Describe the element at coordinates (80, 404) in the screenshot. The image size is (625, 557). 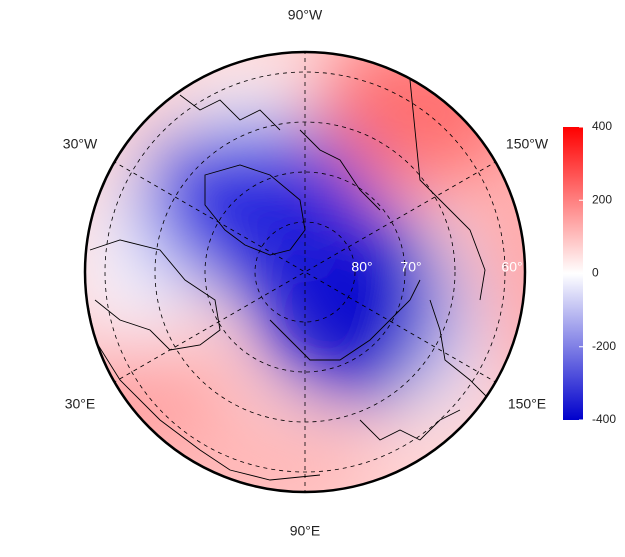
I see `longitude-label: 30°E` at that location.